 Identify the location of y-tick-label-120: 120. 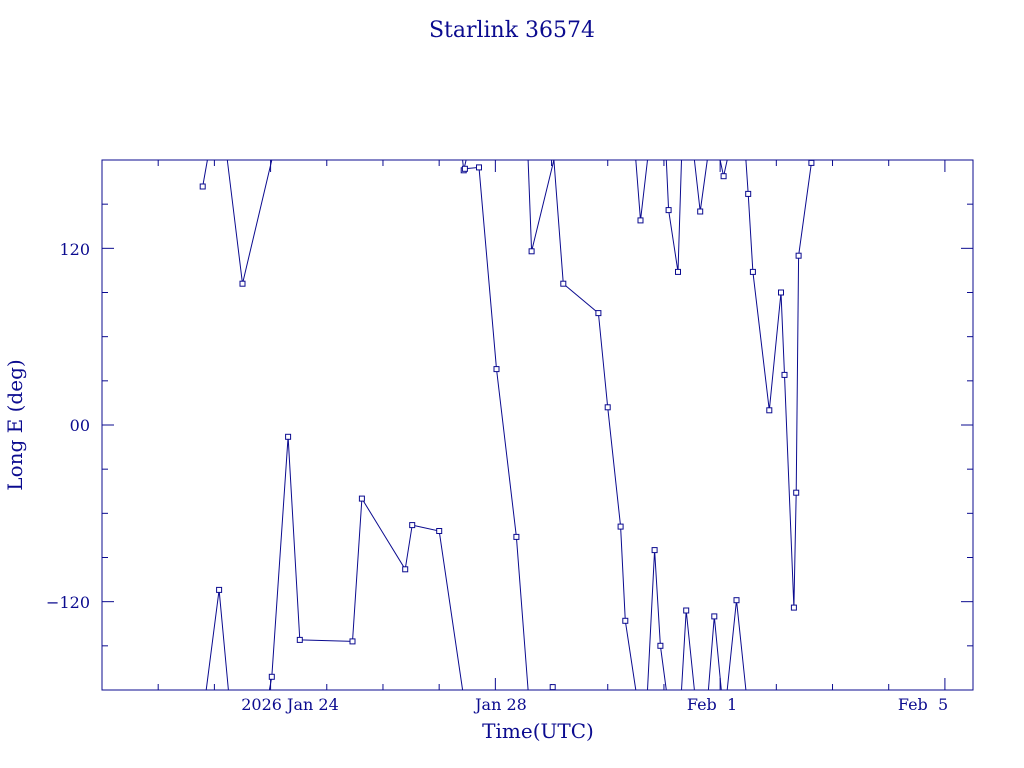
(74, 249).